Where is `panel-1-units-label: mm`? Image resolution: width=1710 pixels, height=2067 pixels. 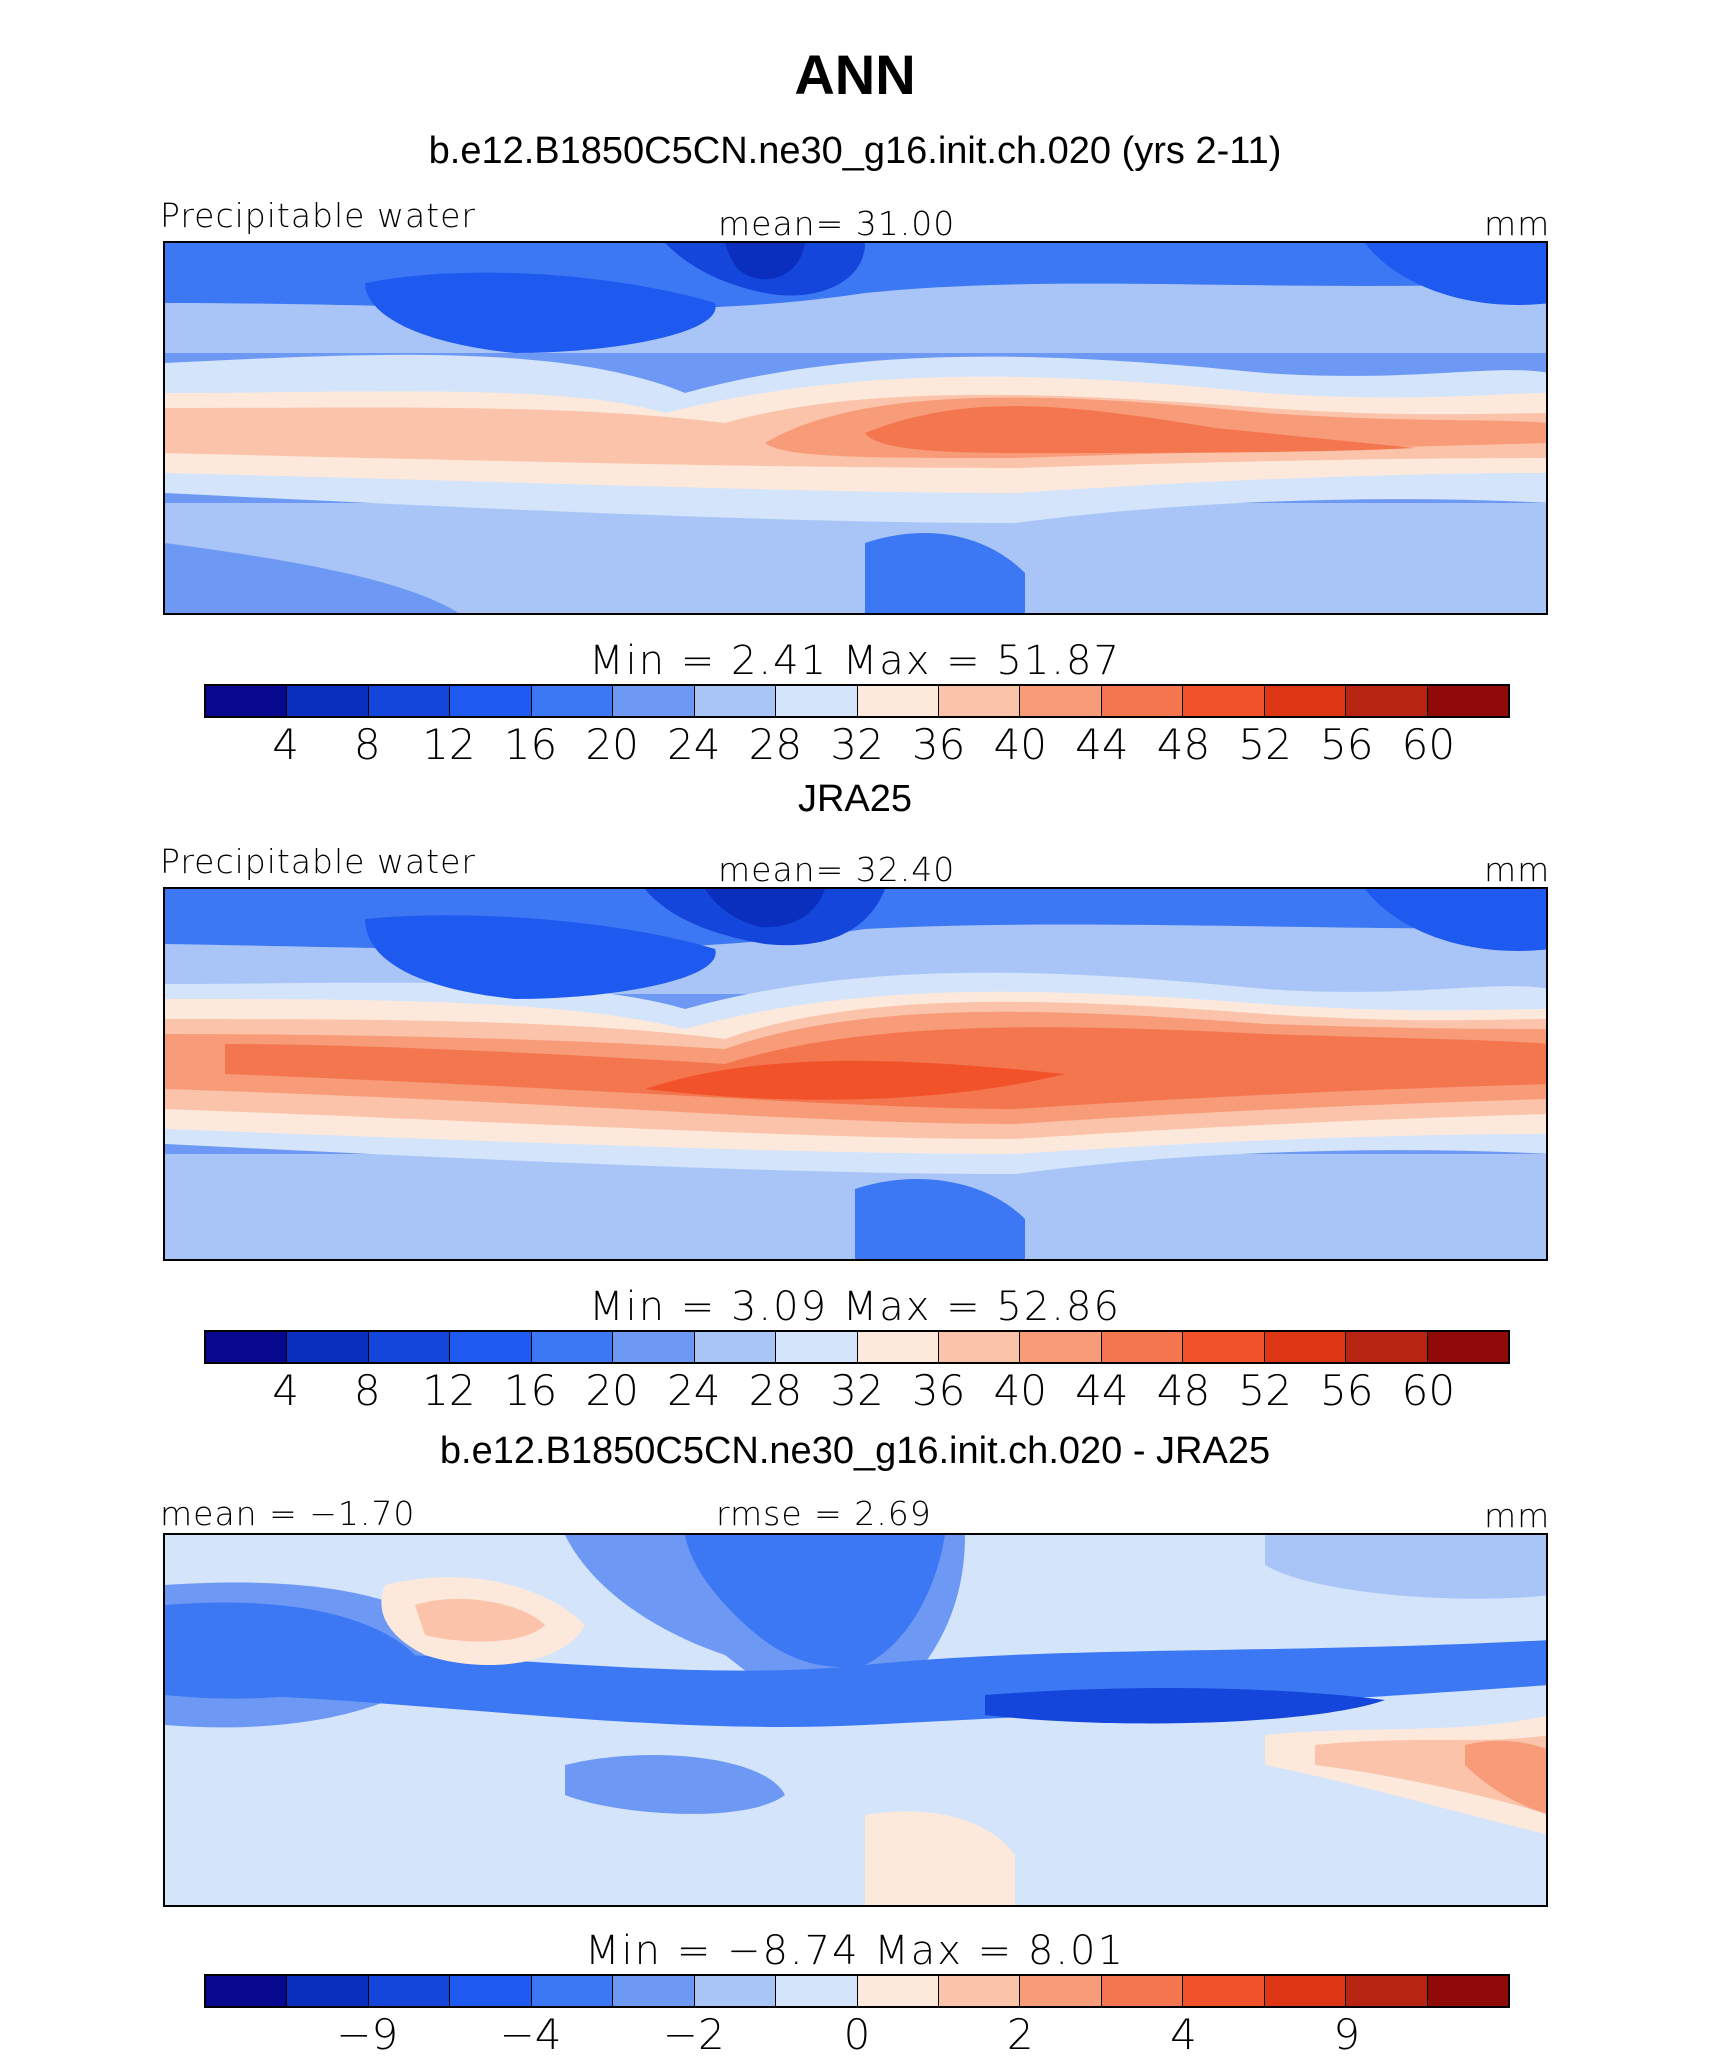 panel-1-units-label: mm is located at coordinates (1517, 223).